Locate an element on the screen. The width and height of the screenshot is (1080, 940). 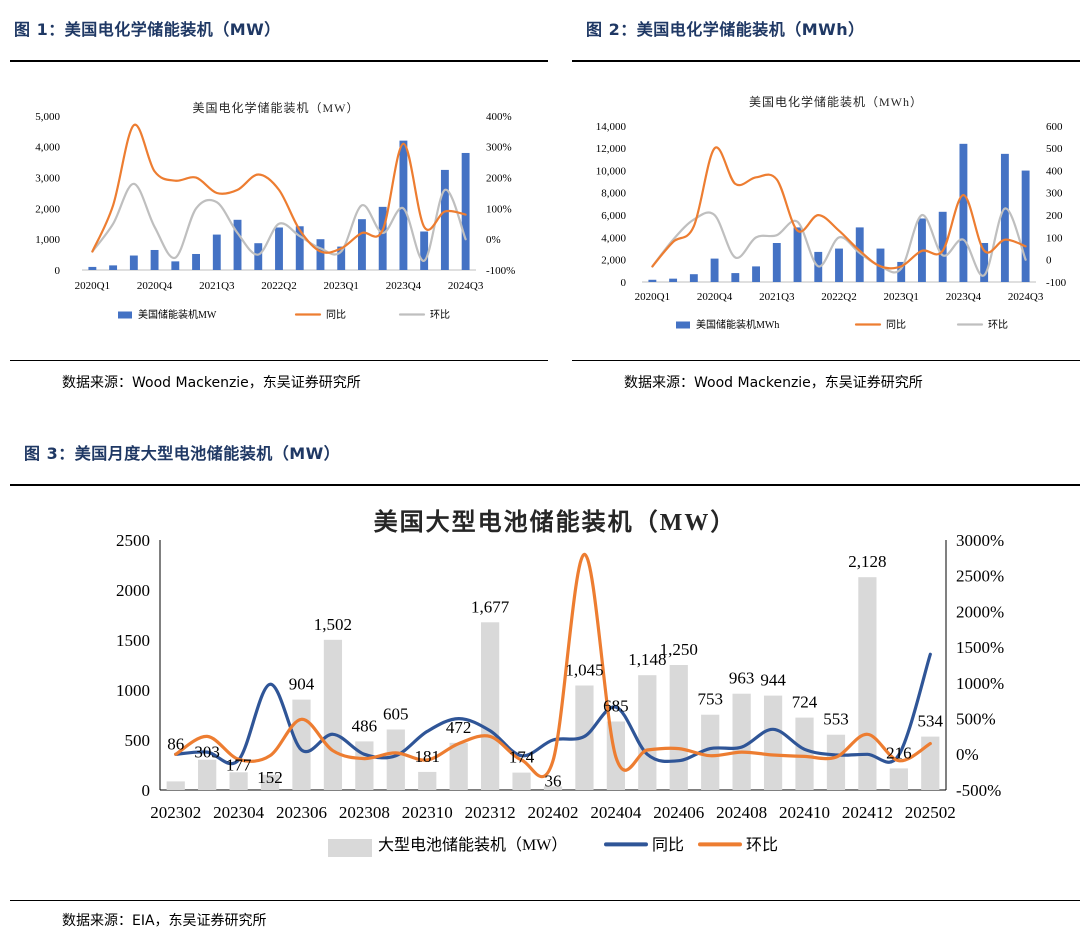
y-left-tick-label: 5,000 is located at coordinates (47, 117).